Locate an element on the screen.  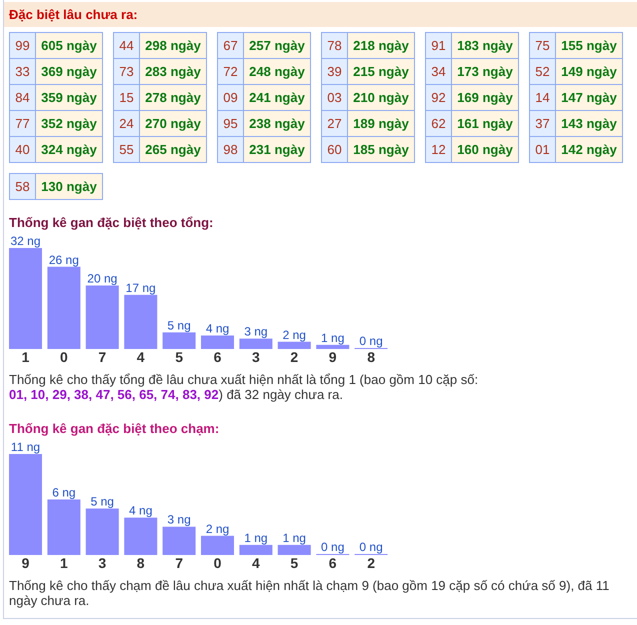
data-label: 4 ng is located at coordinates (218, 329).